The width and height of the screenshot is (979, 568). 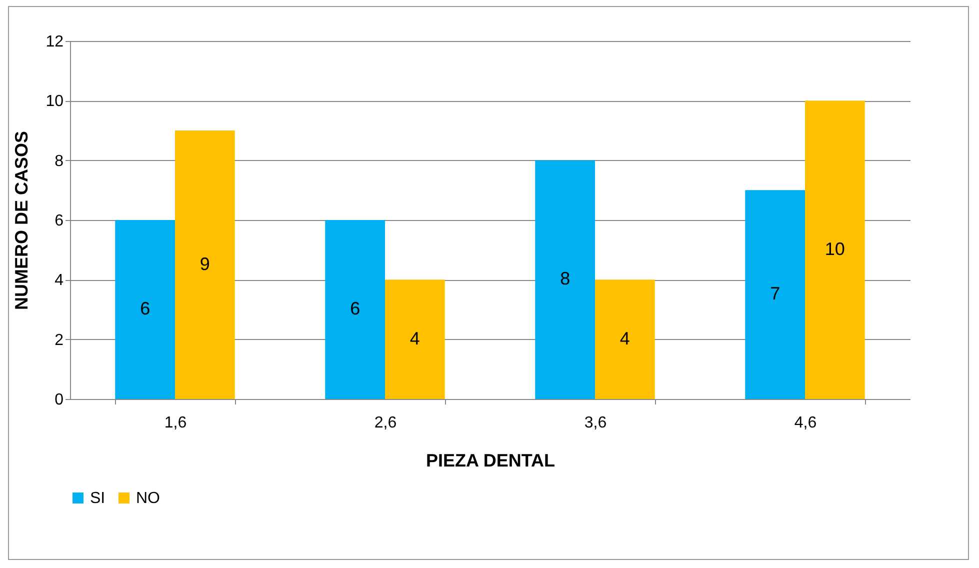 What do you see at coordinates (59, 161) in the screenshot?
I see `y-tick-label: 8` at bounding box center [59, 161].